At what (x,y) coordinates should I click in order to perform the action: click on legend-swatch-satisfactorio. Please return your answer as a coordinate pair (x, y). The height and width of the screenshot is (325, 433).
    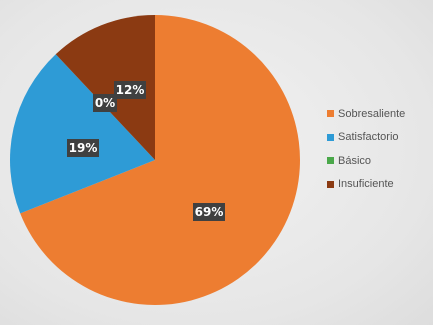
    Looking at the image, I should click on (330, 137).